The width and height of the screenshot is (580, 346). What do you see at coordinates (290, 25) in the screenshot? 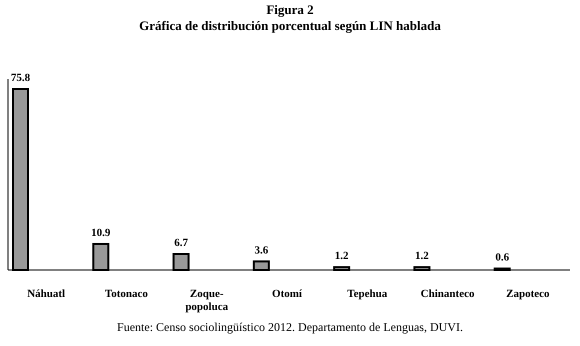
I see `chart-subtitle: Gráfica de distribución porcentual según LIN hablada` at bounding box center [290, 25].